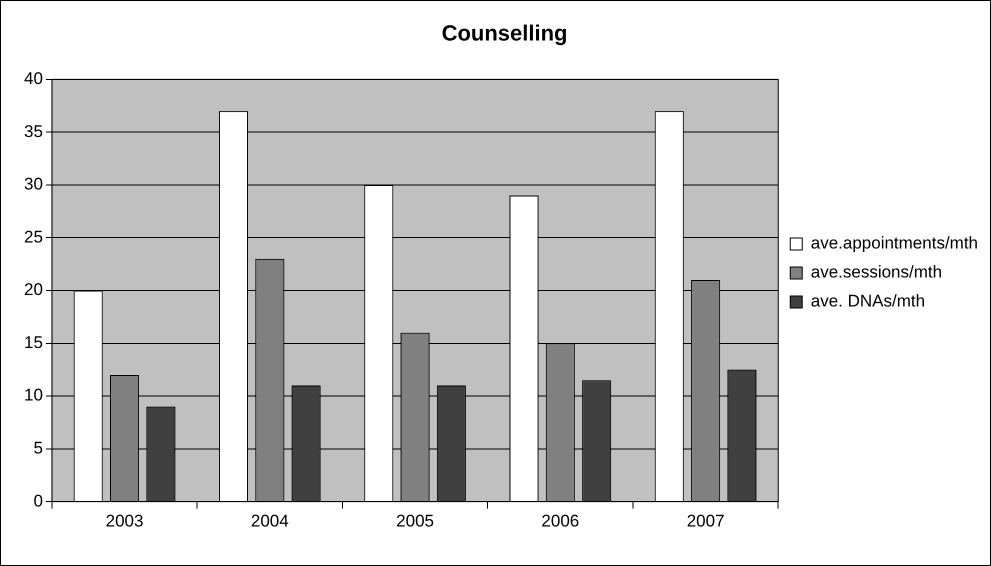  I want to click on y-tick-label: 35, so click(33, 131).